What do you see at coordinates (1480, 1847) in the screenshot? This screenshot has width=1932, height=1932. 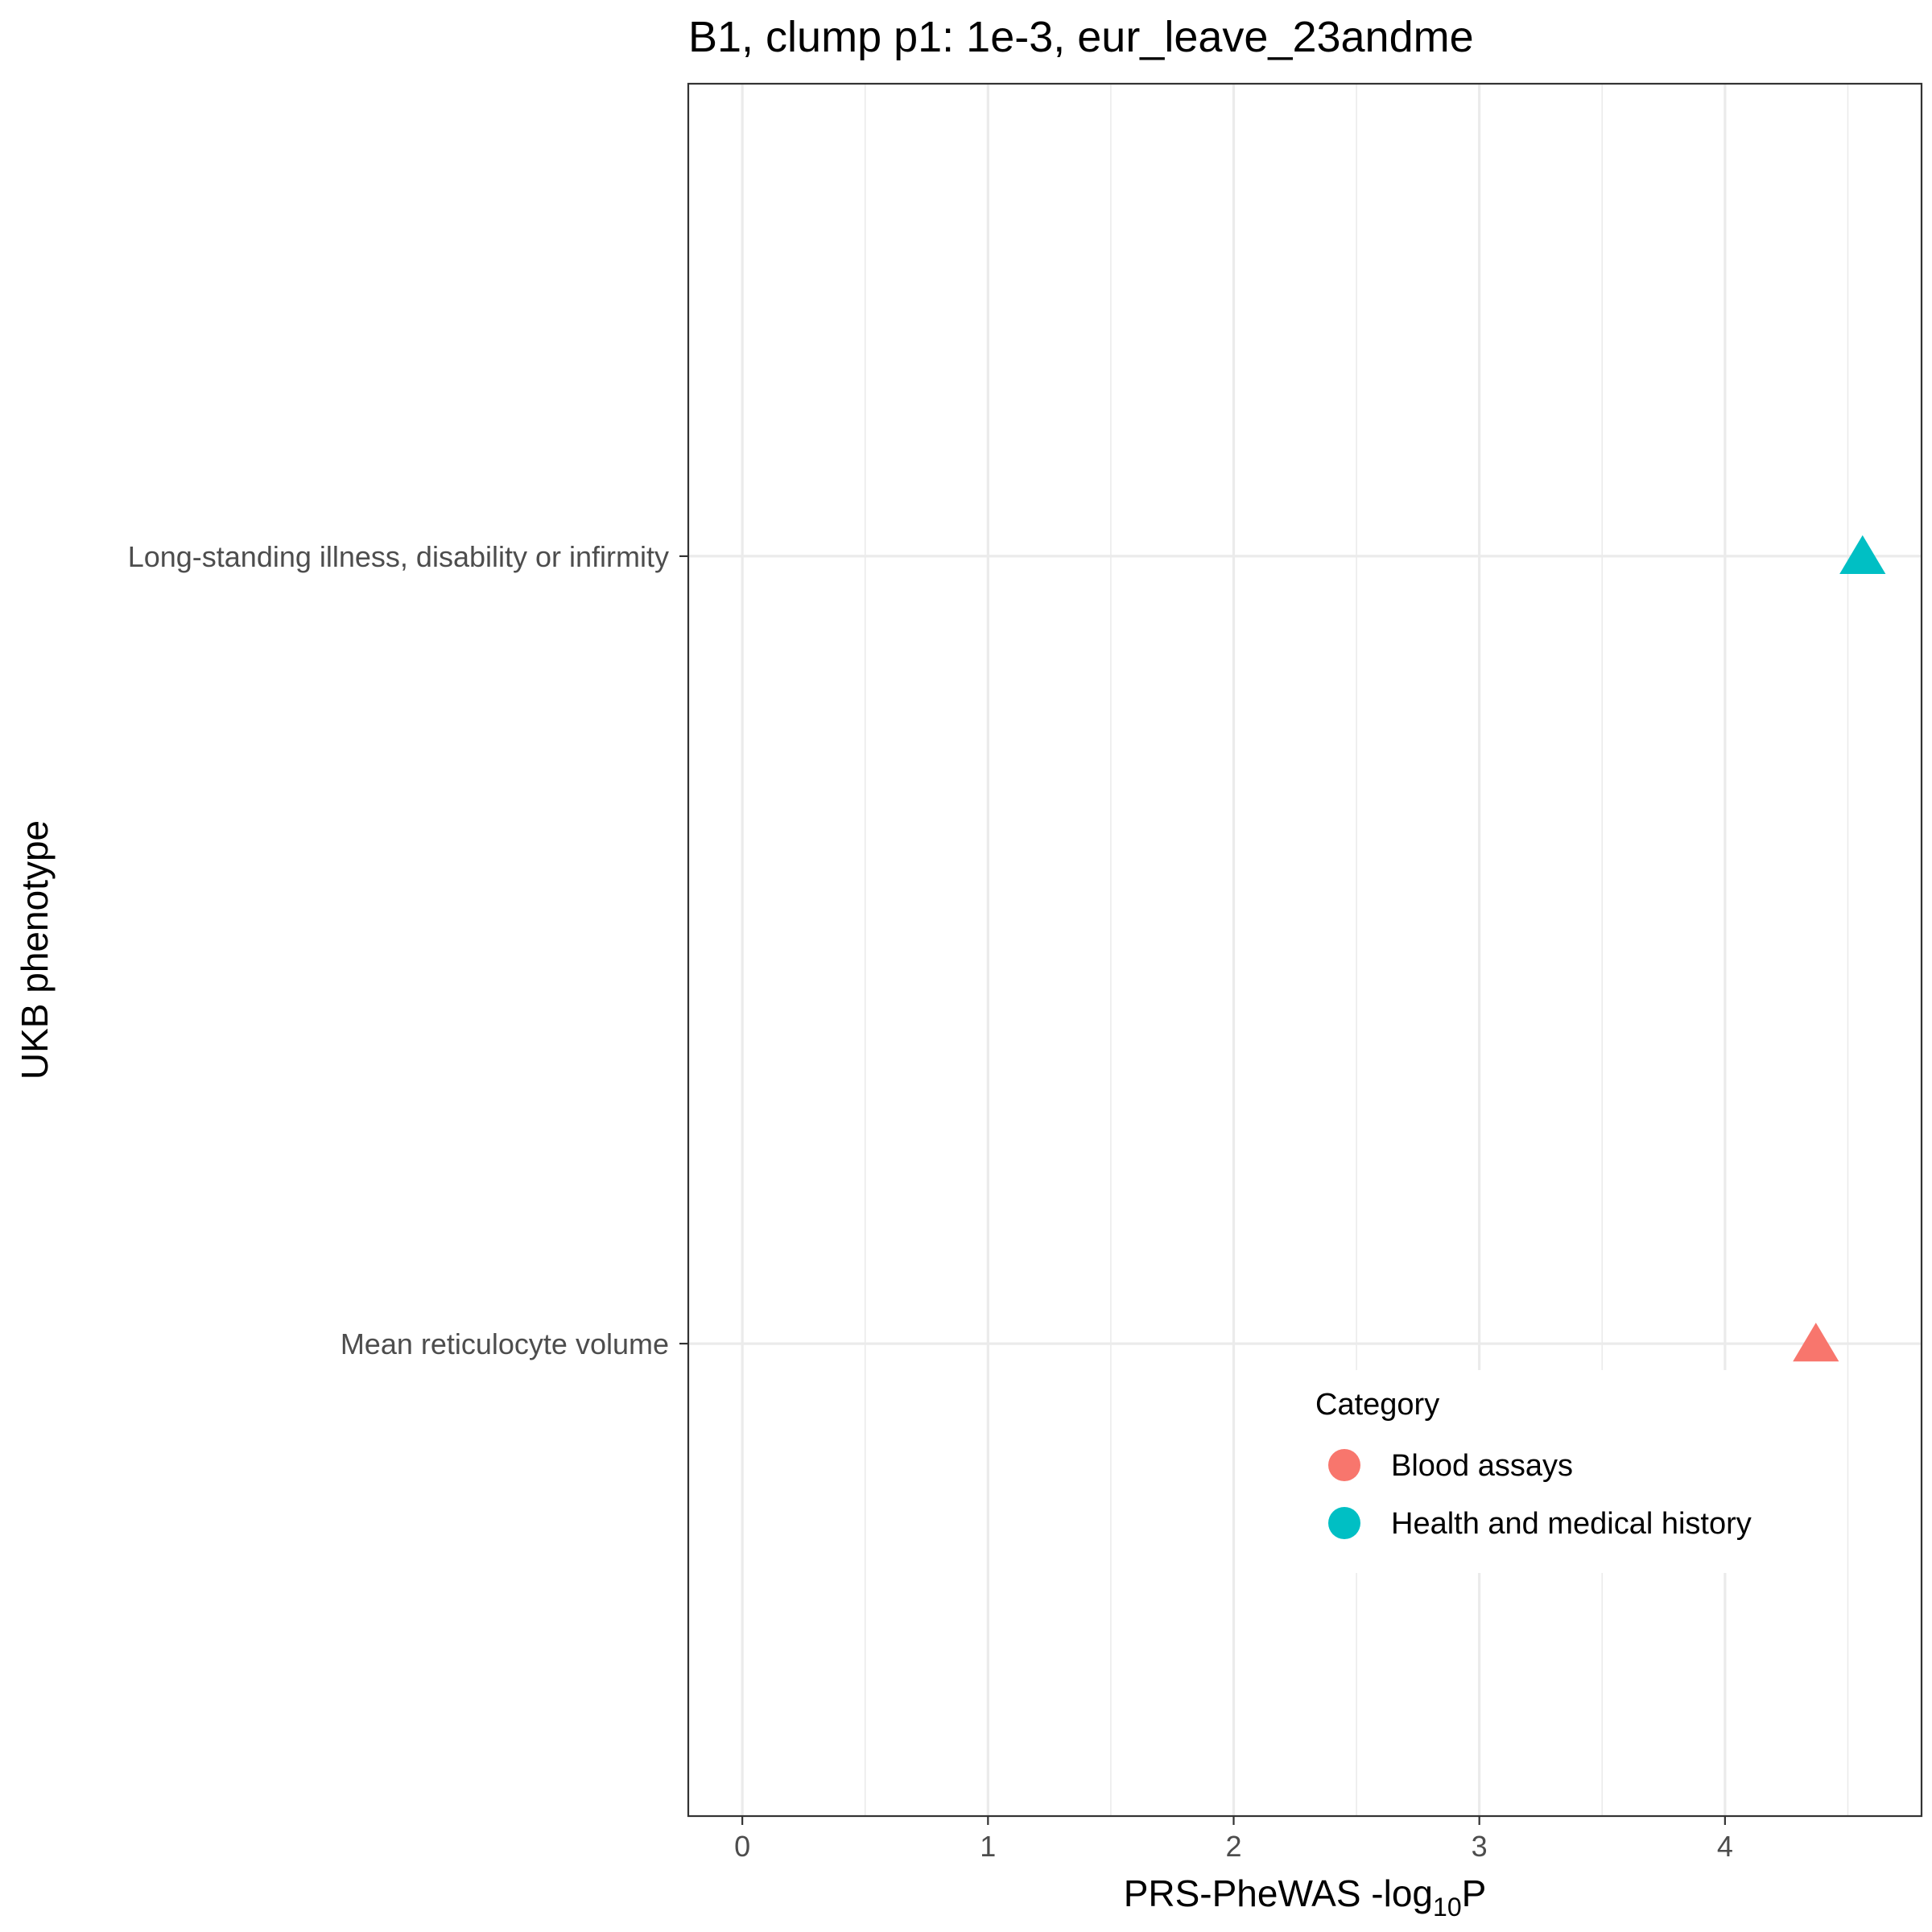 I see `x-tick-label: 3` at bounding box center [1480, 1847].